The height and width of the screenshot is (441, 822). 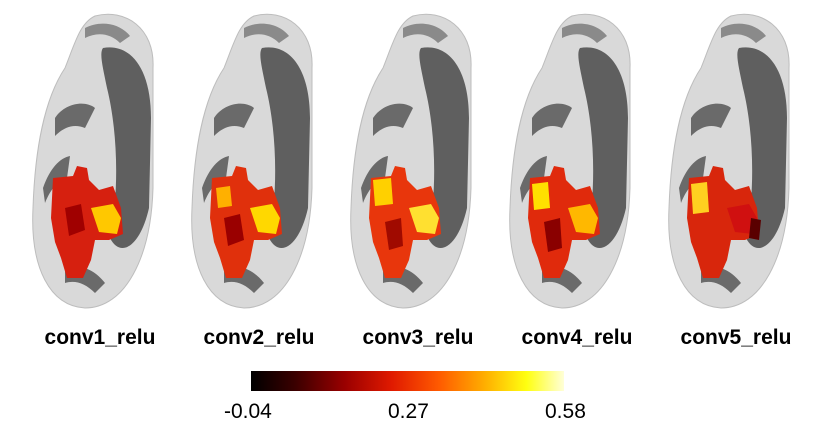 I want to click on brain-panel-conv1: conv1_relu, so click(x=100, y=180).